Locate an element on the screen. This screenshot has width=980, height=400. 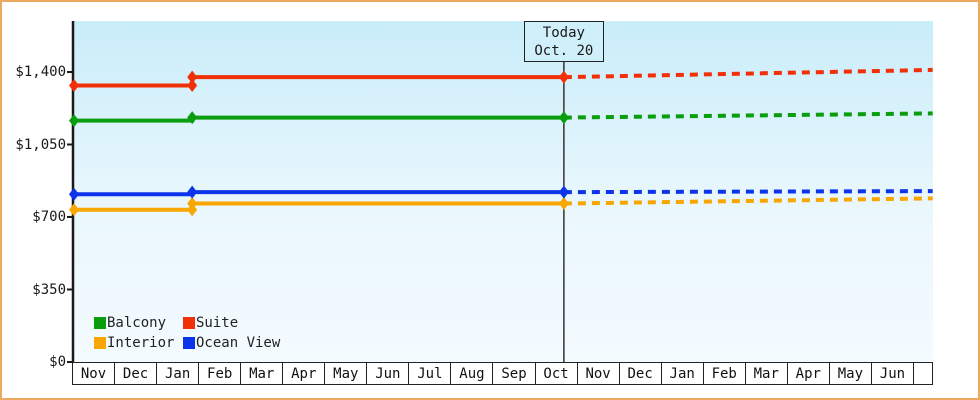
month-cell: Oct is located at coordinates (557, 373).